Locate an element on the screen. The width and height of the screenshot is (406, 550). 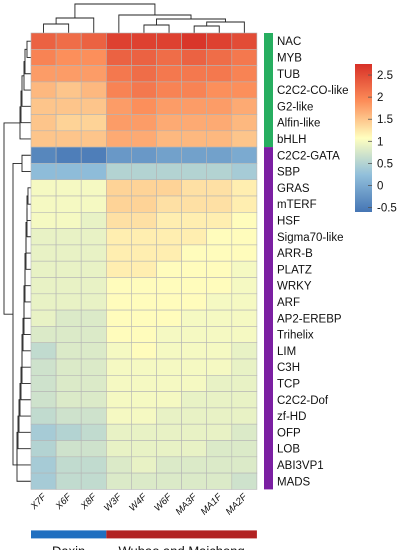
row-label: NAC is located at coordinates (289, 42).